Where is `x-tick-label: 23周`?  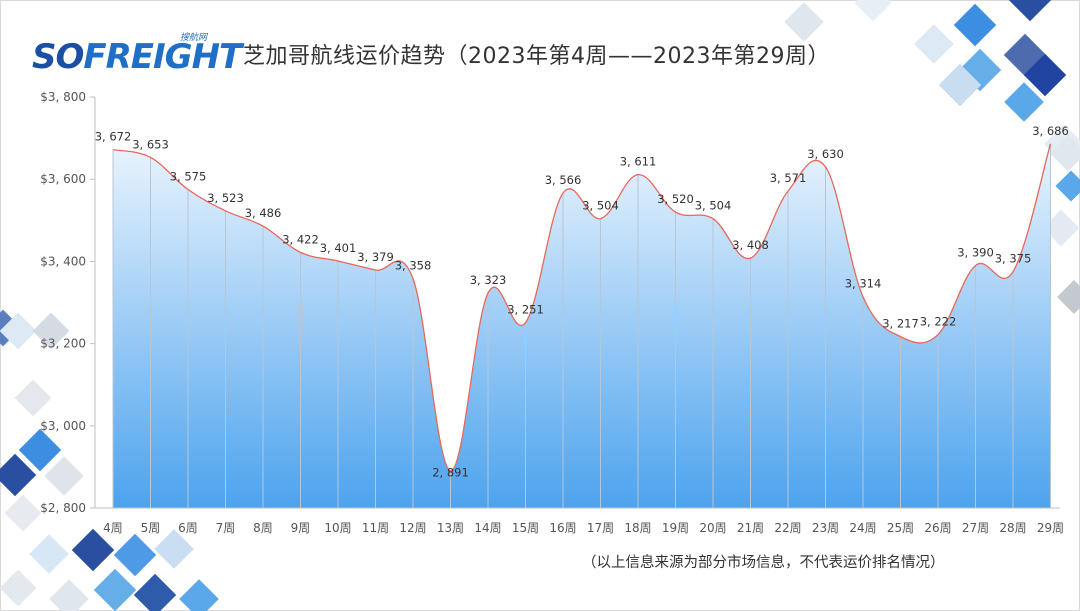 x-tick-label: 23周 is located at coordinates (825, 528).